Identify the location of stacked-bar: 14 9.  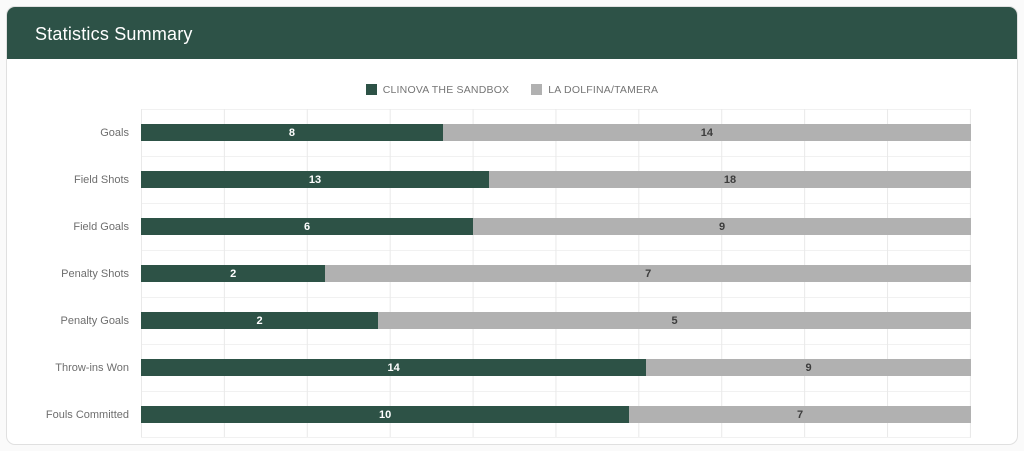
(556, 367).